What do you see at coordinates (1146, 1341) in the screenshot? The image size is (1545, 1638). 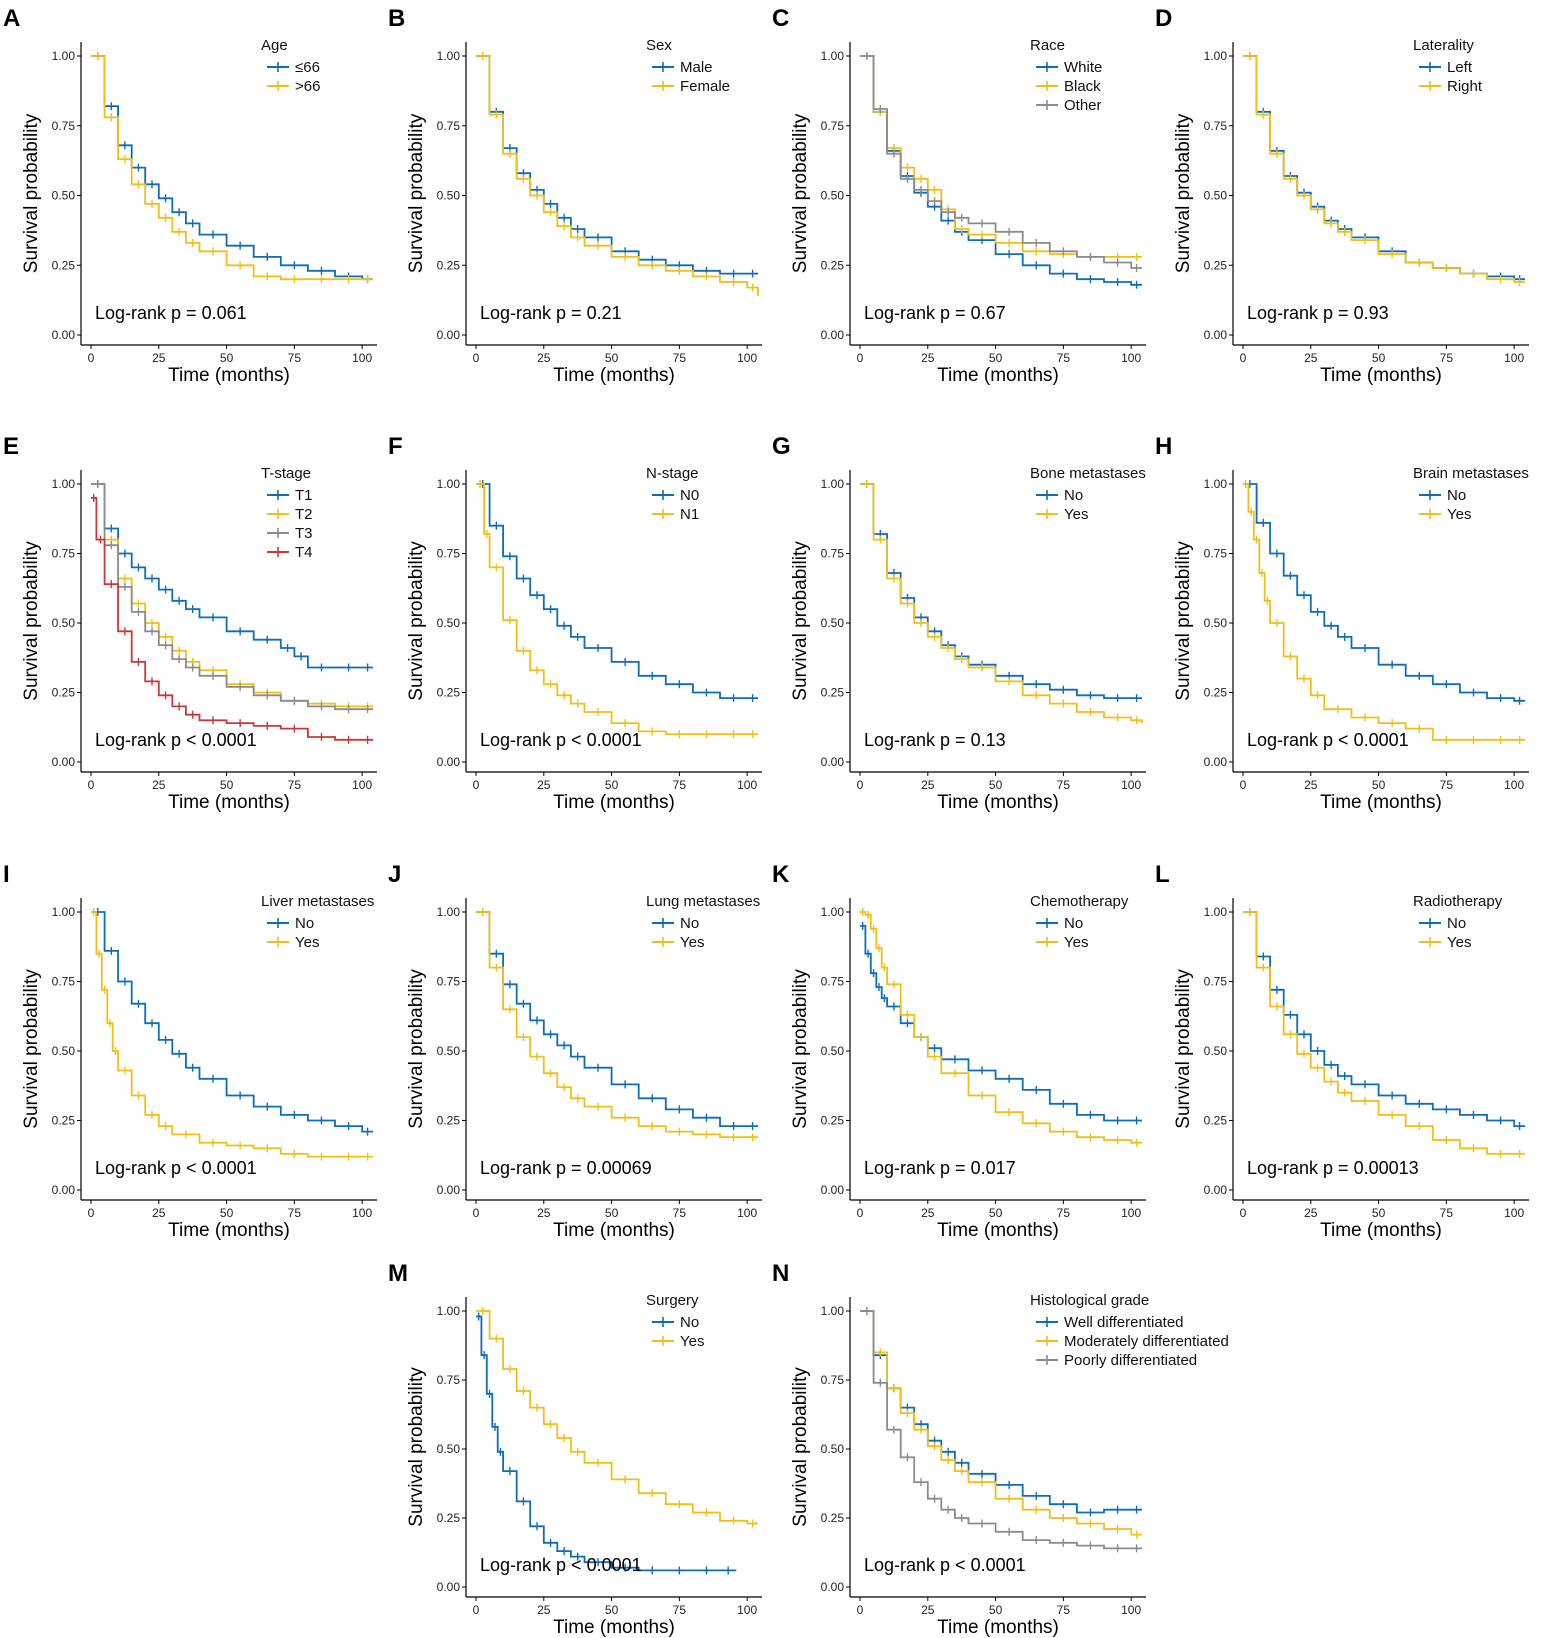 I see `legend-label: Moderately differentiated` at bounding box center [1146, 1341].